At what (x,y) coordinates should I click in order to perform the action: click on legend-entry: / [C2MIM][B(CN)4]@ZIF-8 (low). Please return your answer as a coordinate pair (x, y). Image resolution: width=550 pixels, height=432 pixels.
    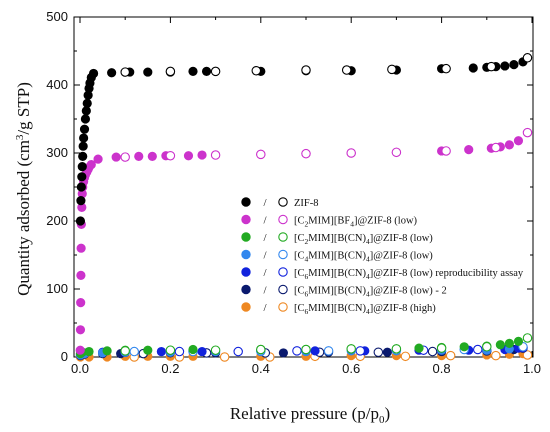
    Looking at the image, I should click on (337, 239).